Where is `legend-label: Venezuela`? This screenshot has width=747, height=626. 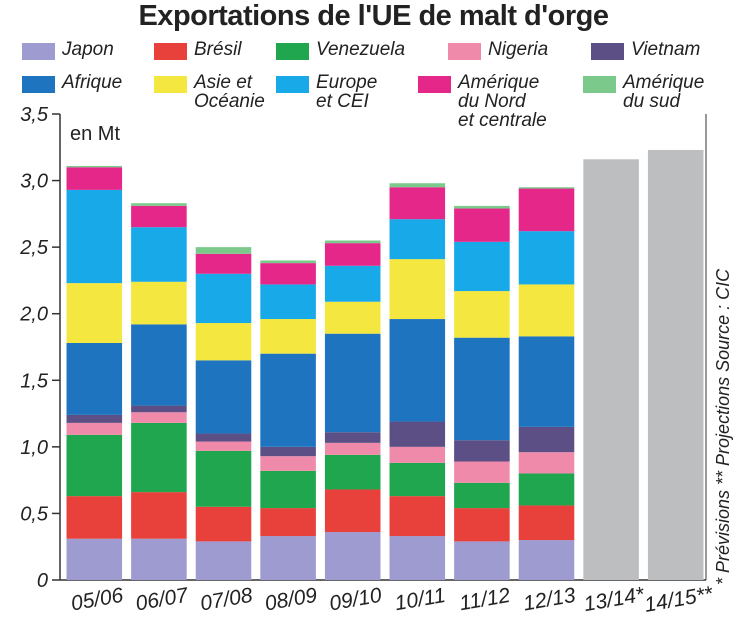
legend-label: Venezuela is located at coordinates (361, 49).